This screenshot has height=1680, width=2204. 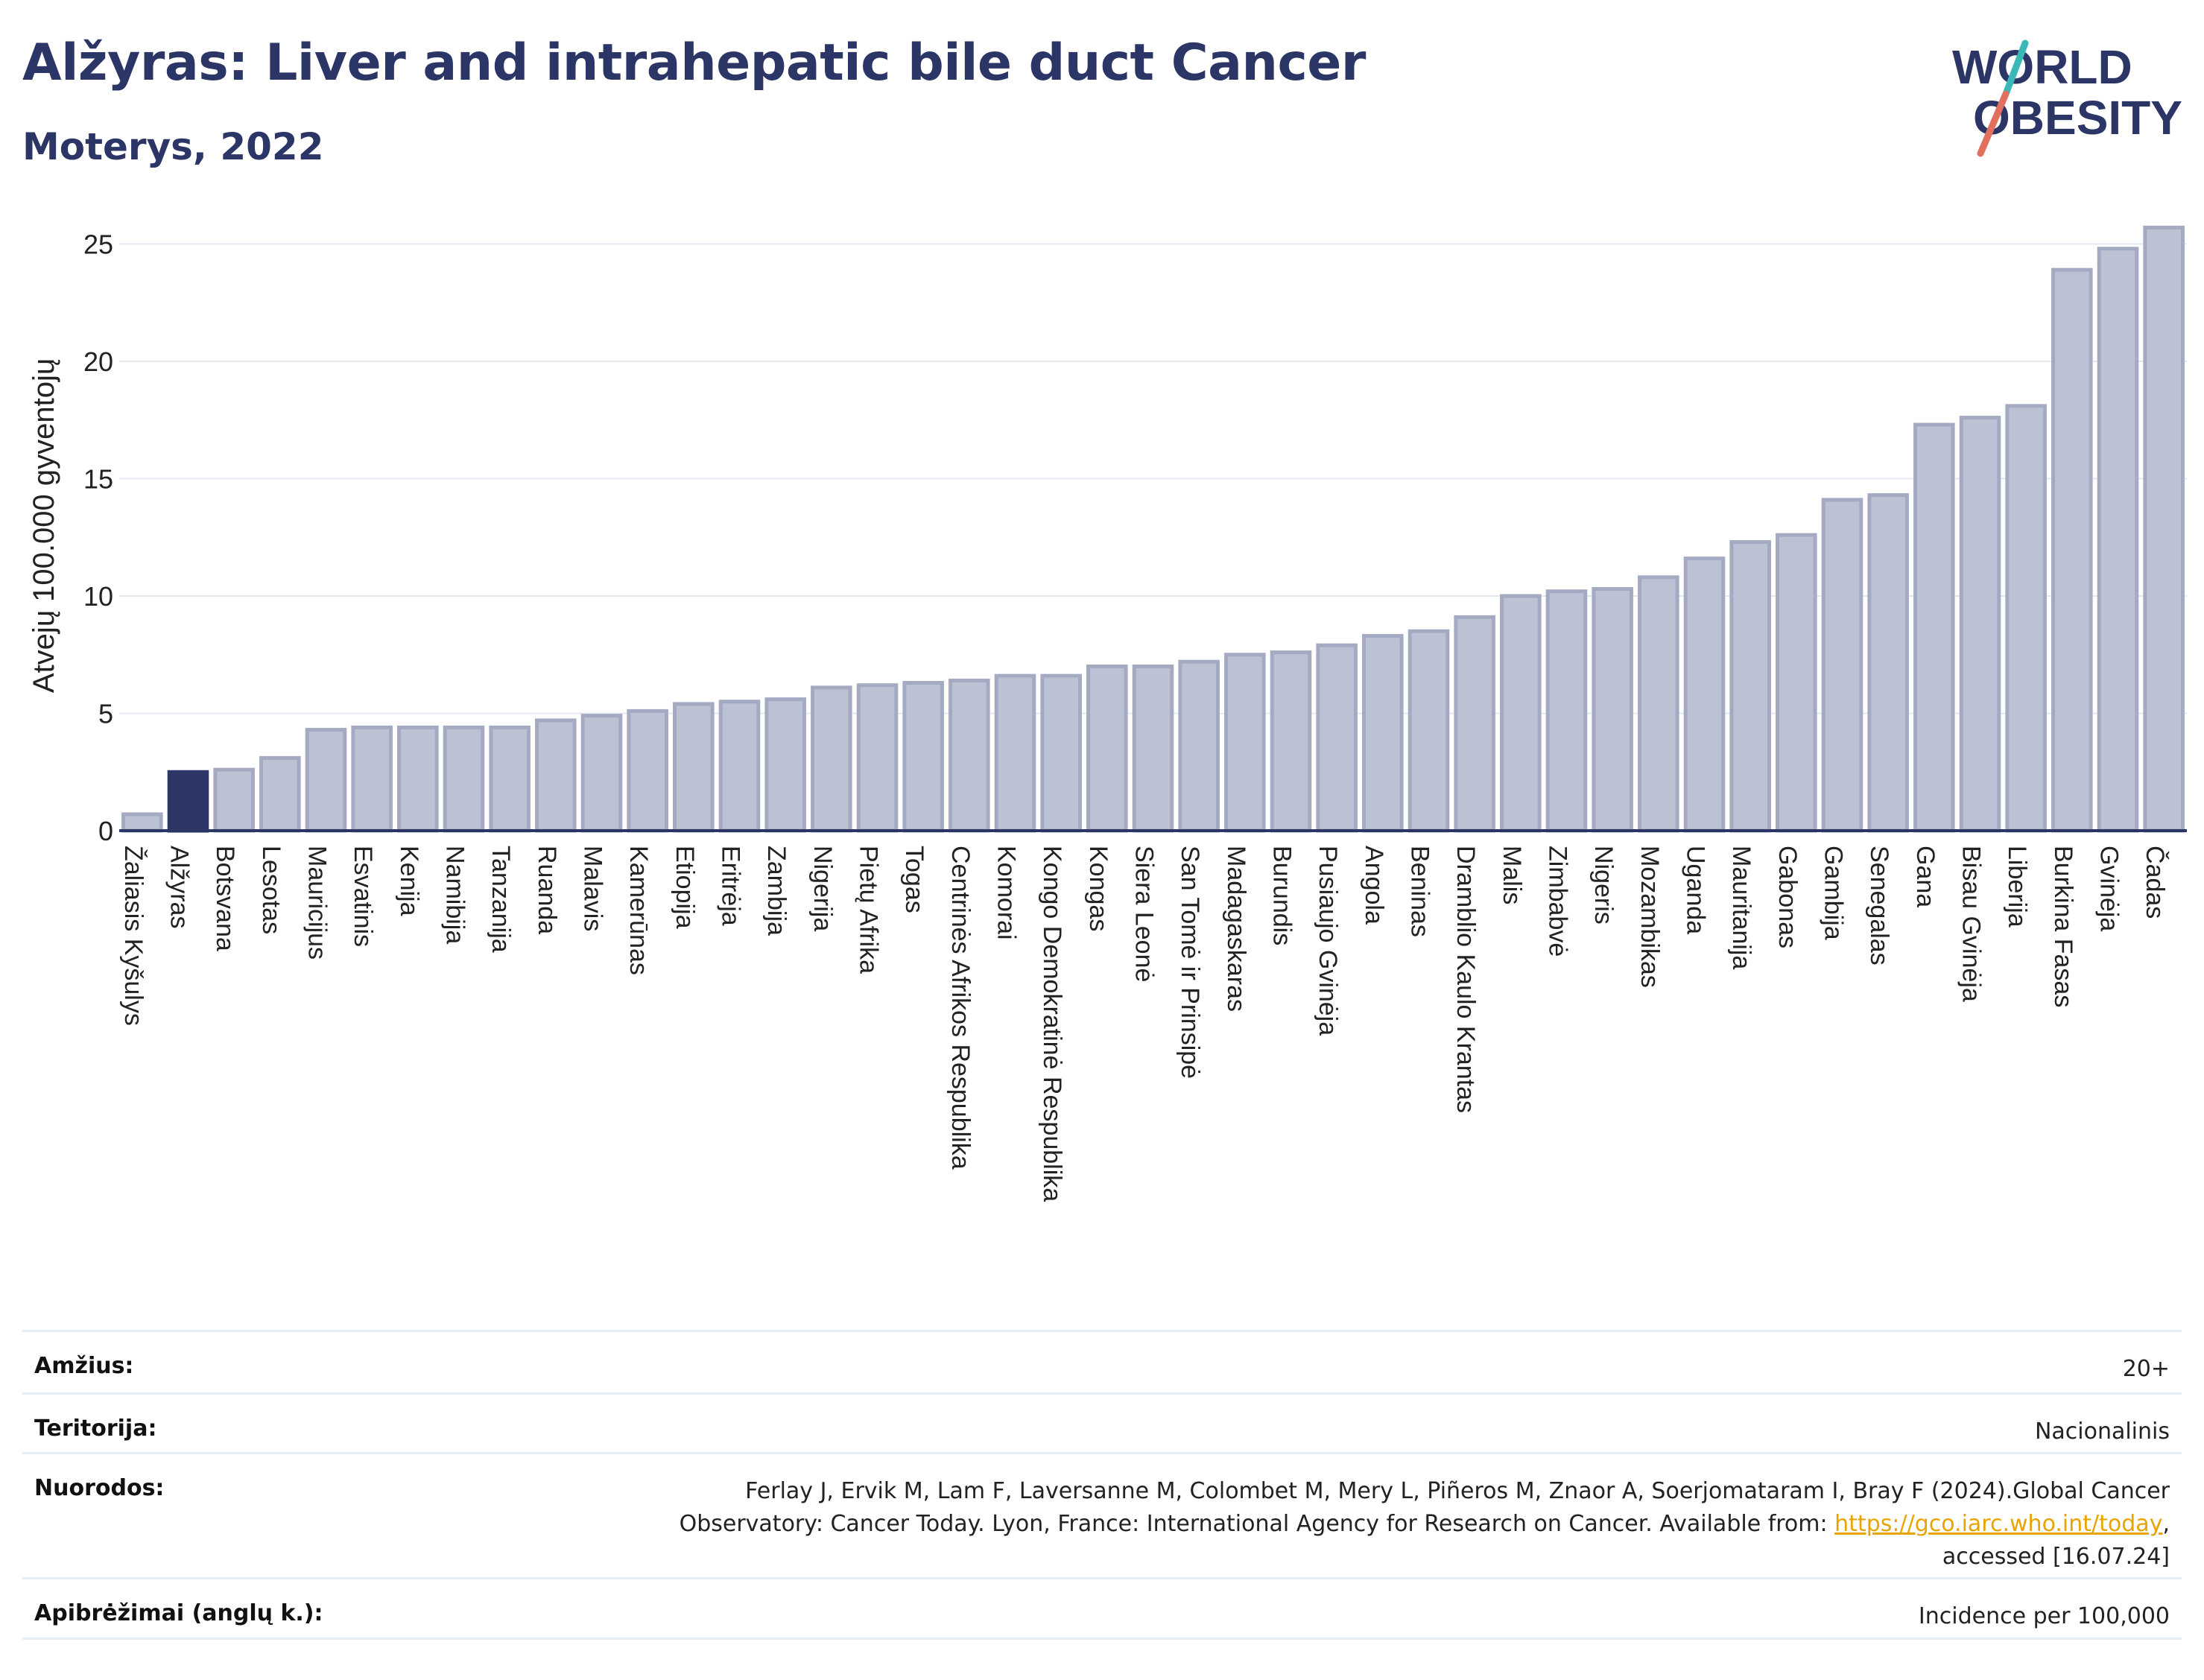 What do you see at coordinates (1236, 929) in the screenshot?
I see `x-tick-label: Madagaskaras` at bounding box center [1236, 929].